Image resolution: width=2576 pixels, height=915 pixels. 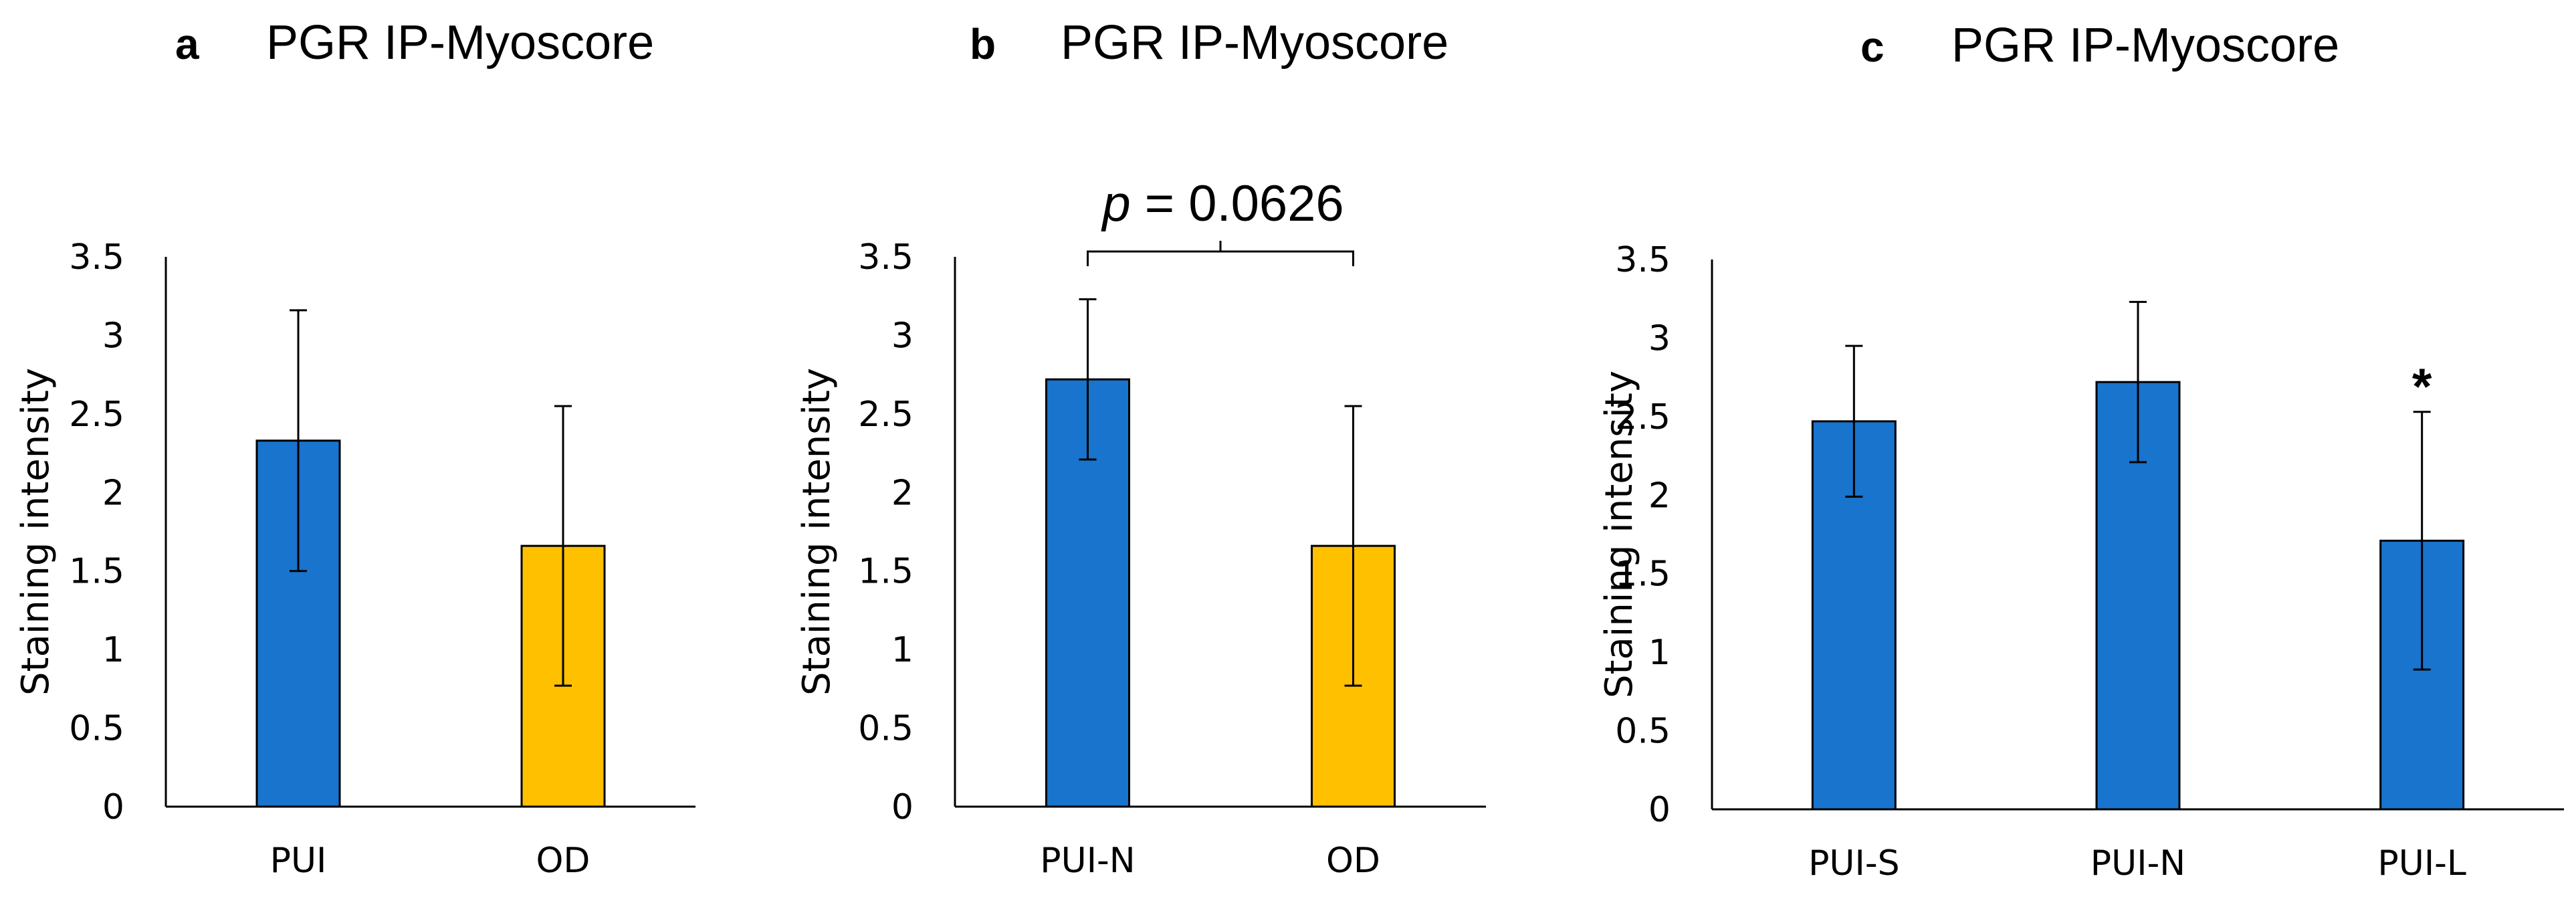 I want to click on p-value-label: p = 0.0626, so click(x=1223, y=204).